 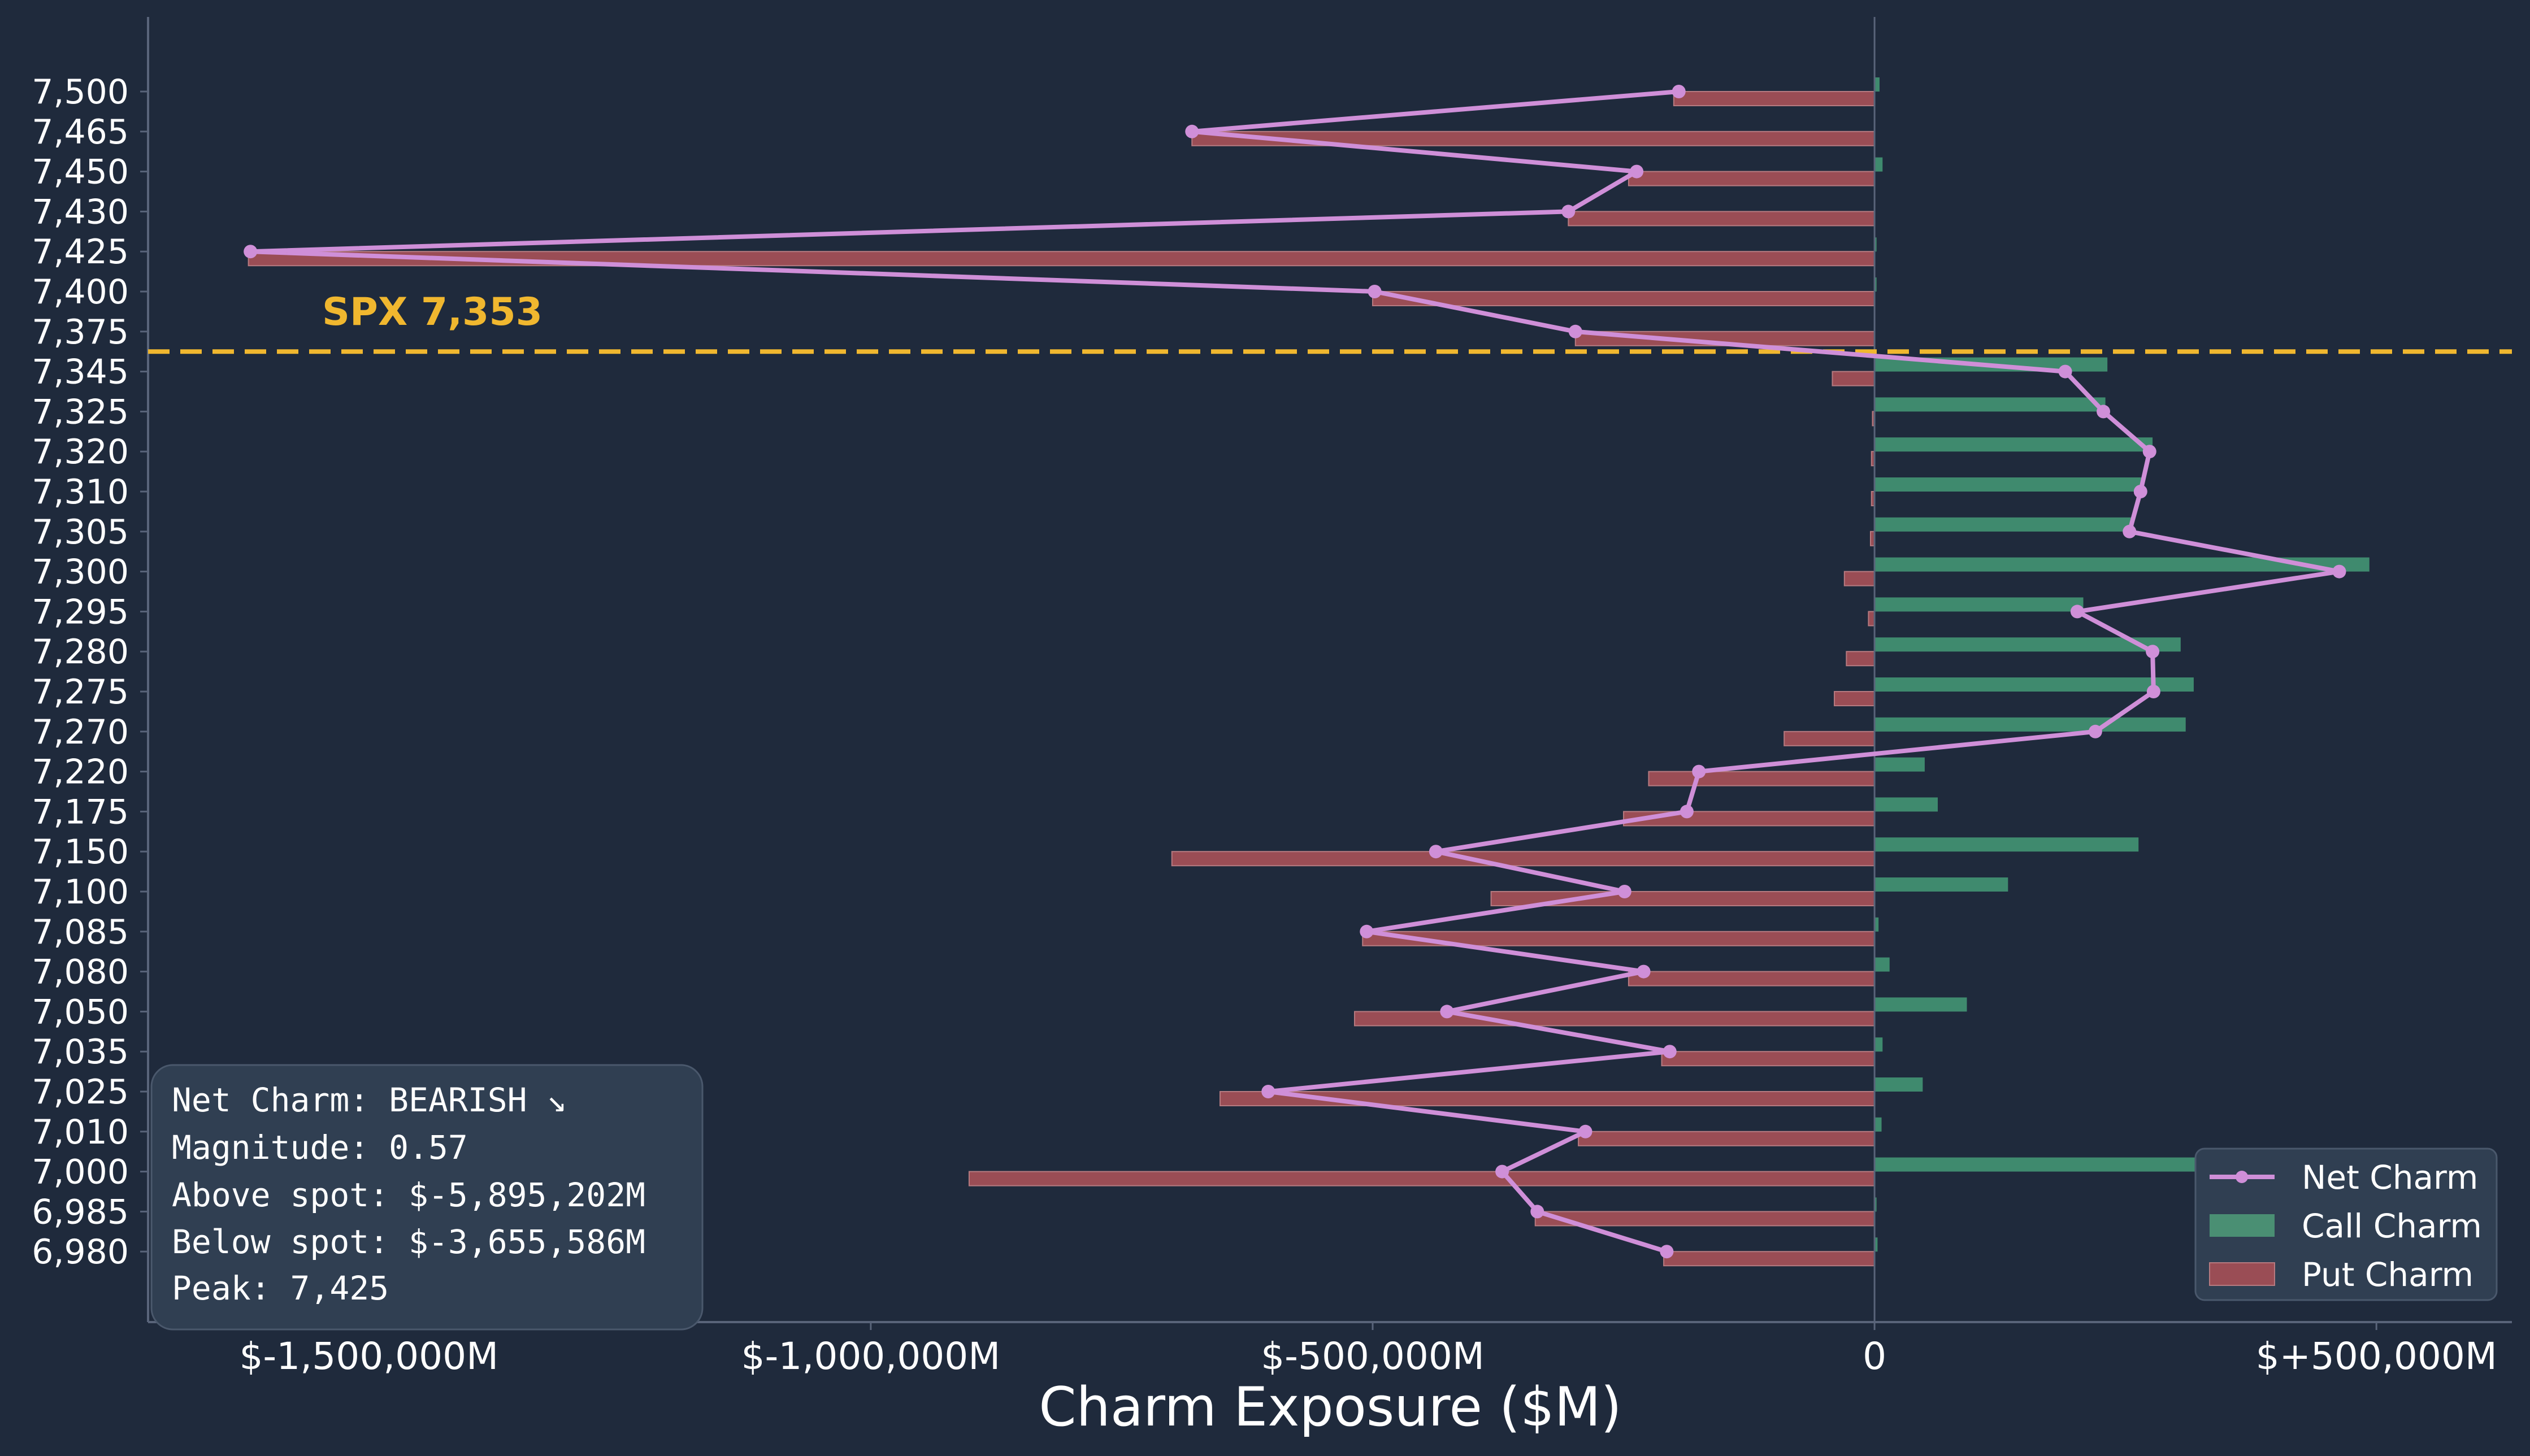 I want to click on y-tick-label: 7,325, so click(x=80, y=412).